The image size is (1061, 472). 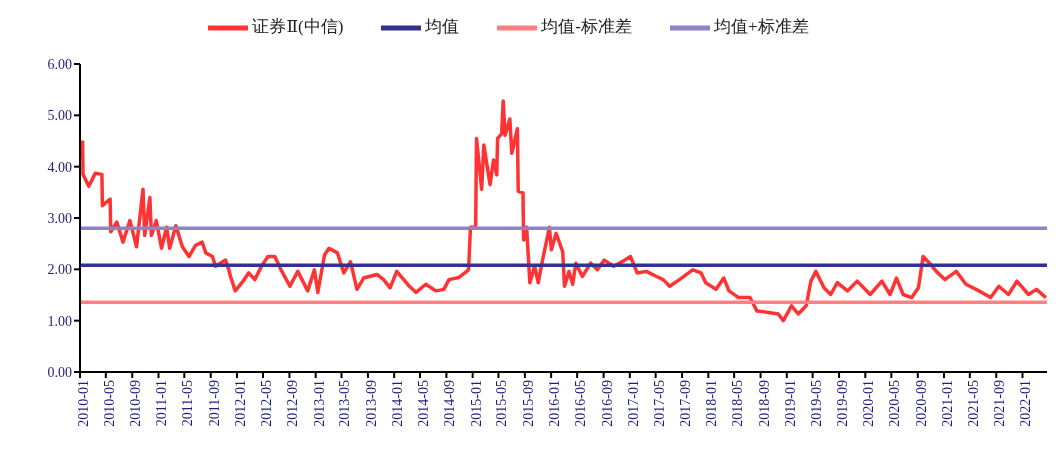 I want to click on x-tick-label: 2020-01, so click(x=869, y=403).